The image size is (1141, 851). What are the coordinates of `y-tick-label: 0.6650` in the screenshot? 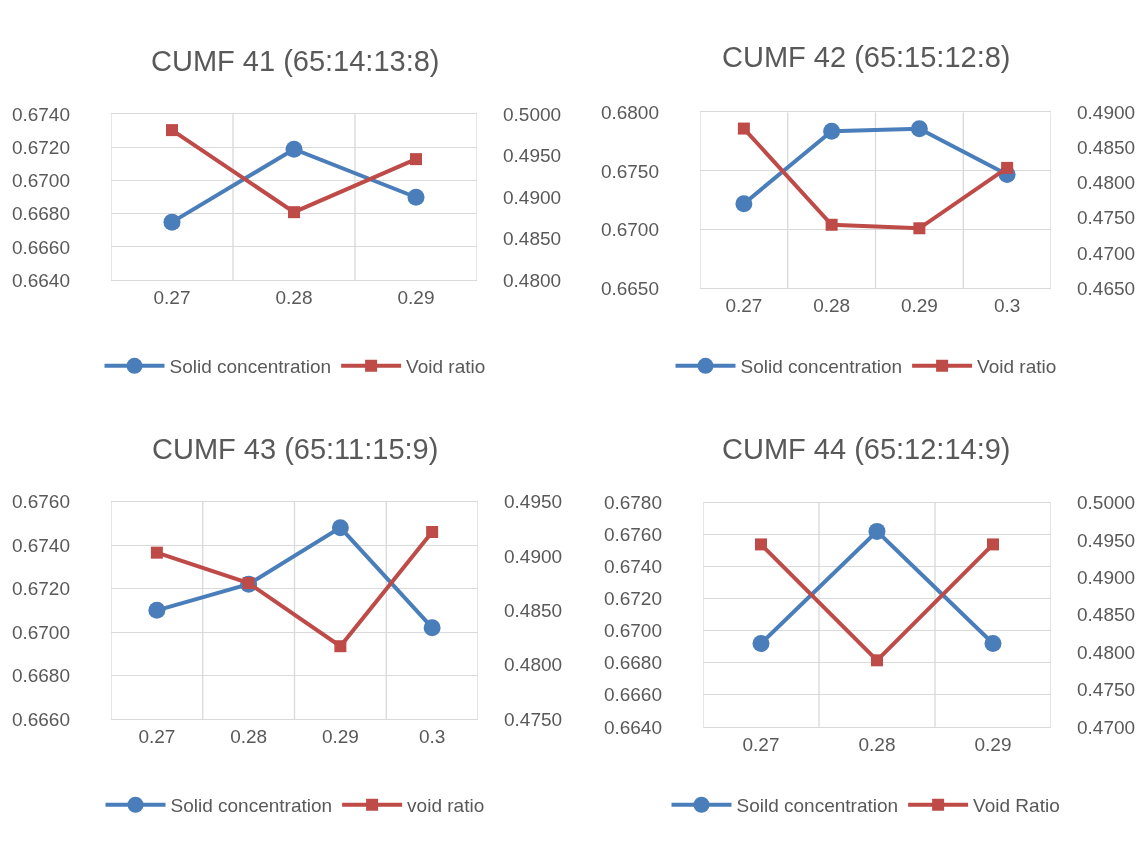 It's located at (629, 288).